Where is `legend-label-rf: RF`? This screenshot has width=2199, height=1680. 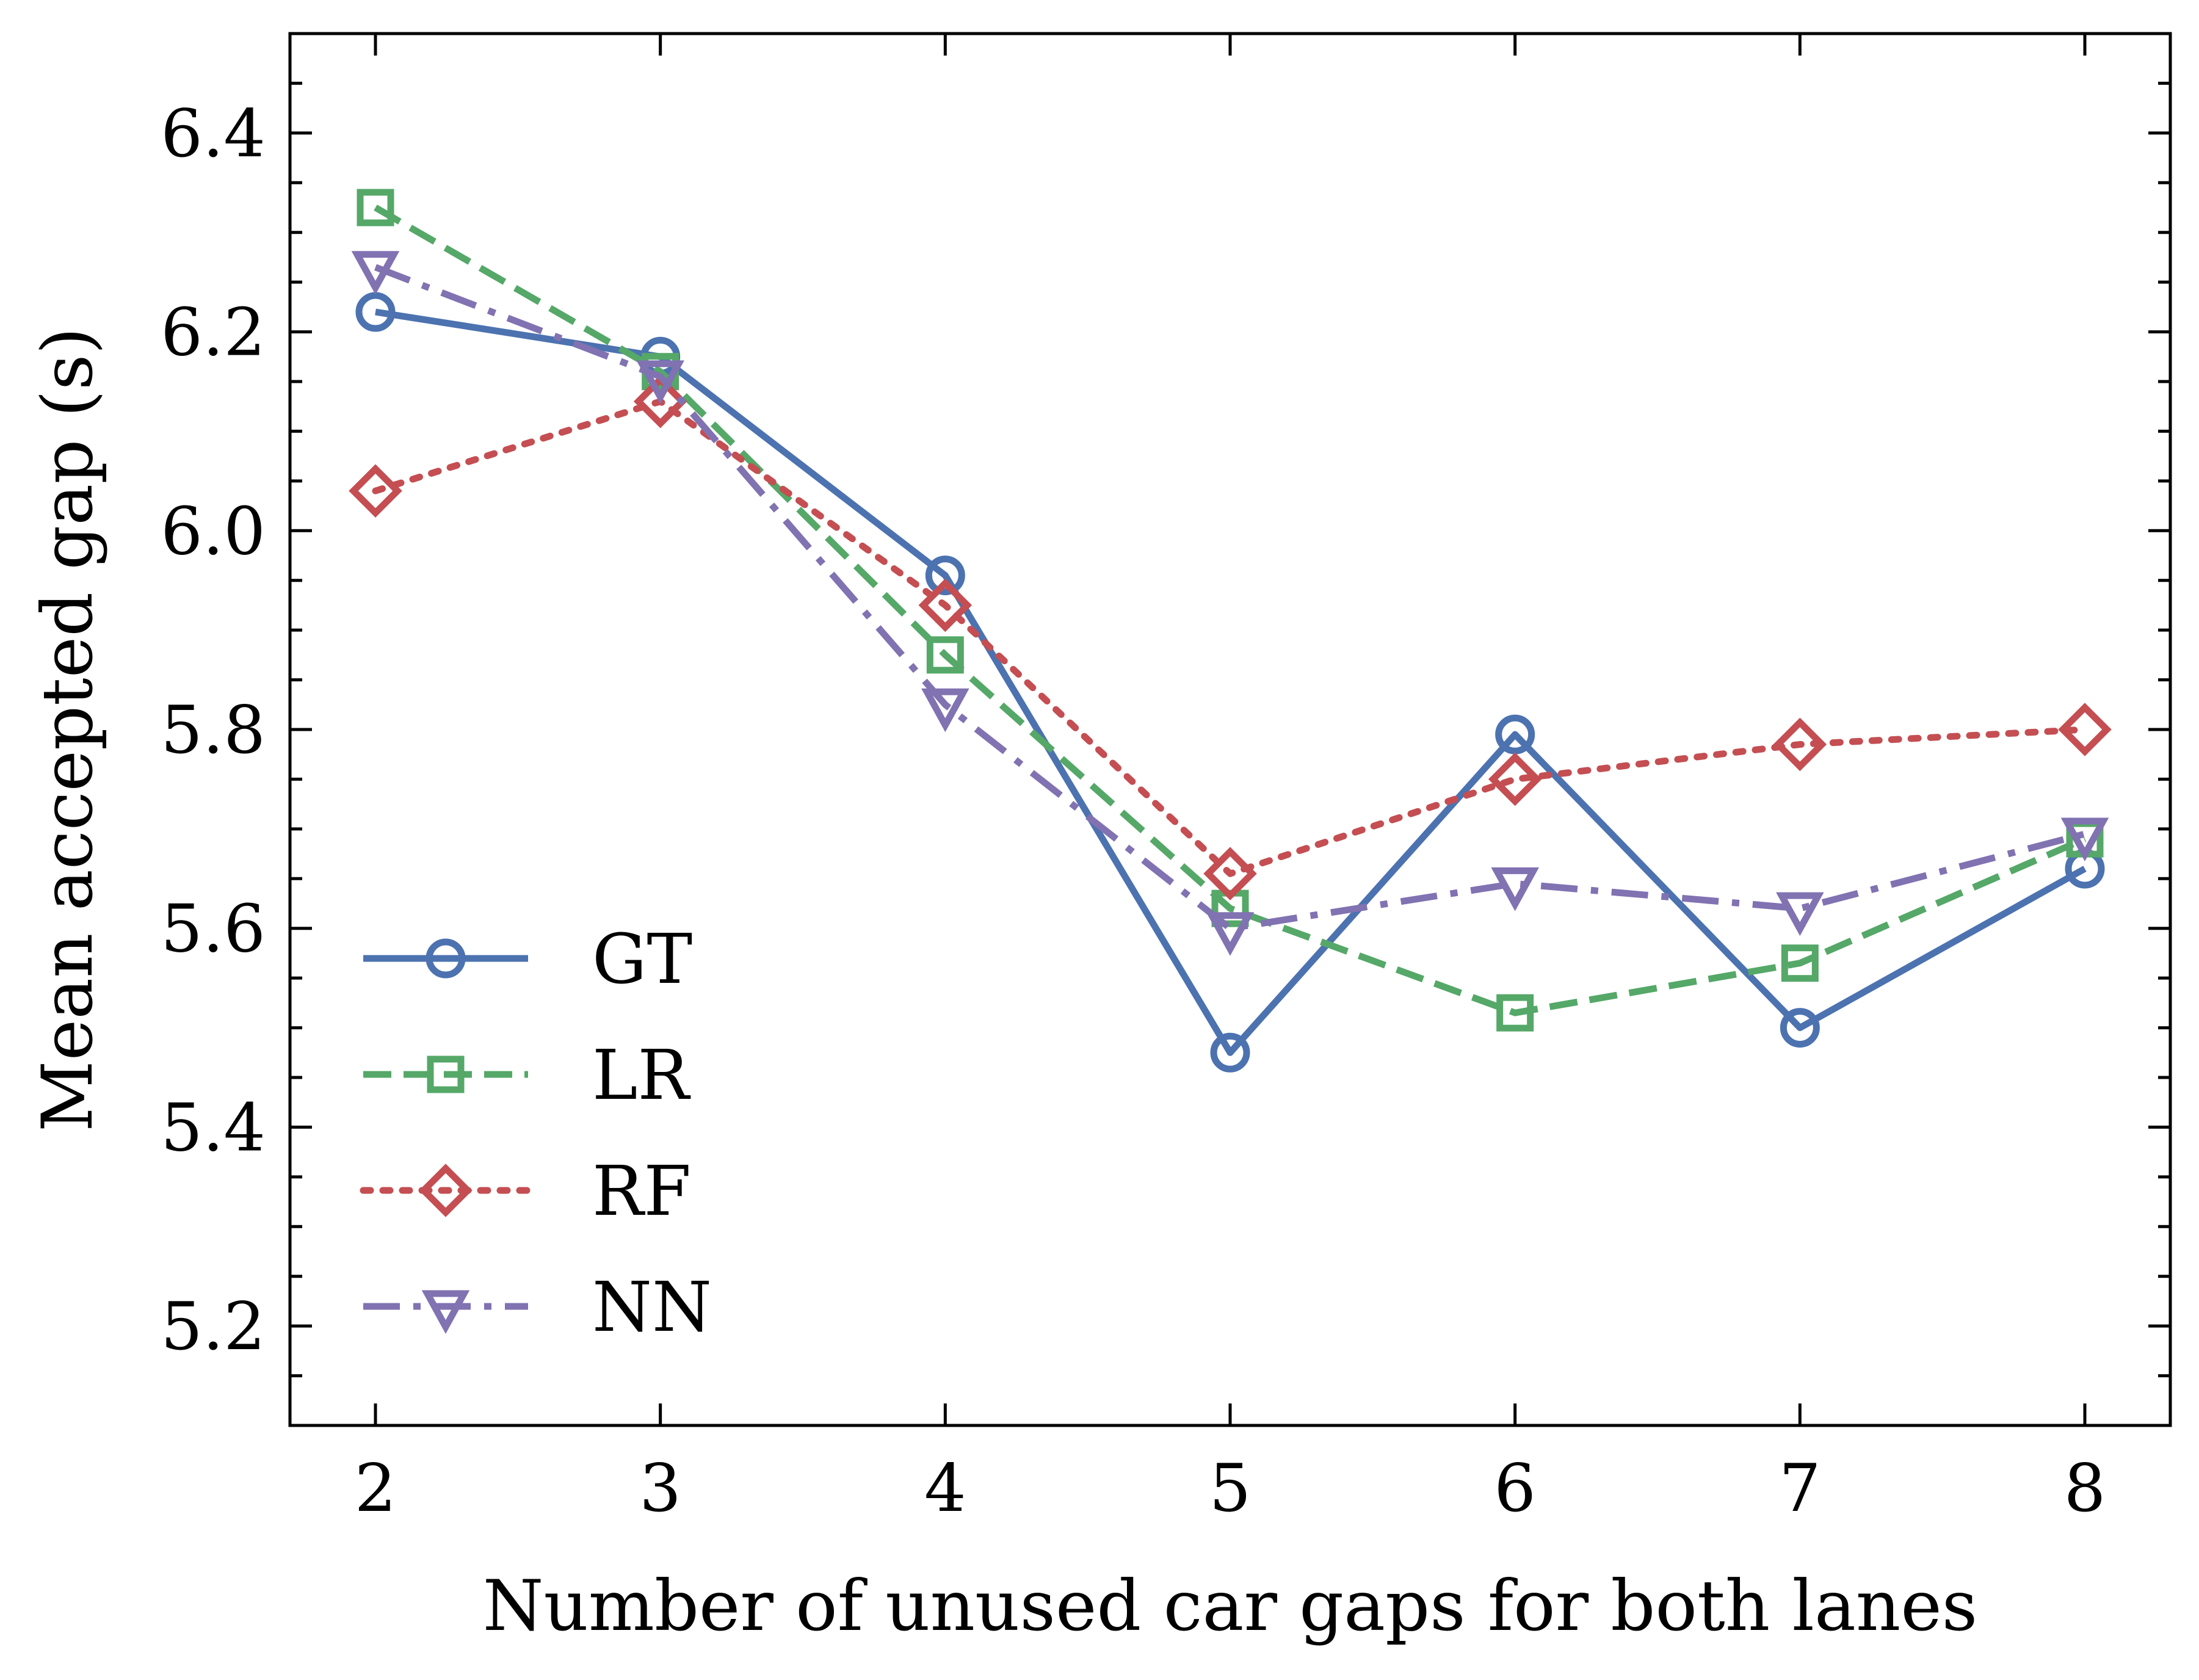 legend-label-rf: RF is located at coordinates (641, 1191).